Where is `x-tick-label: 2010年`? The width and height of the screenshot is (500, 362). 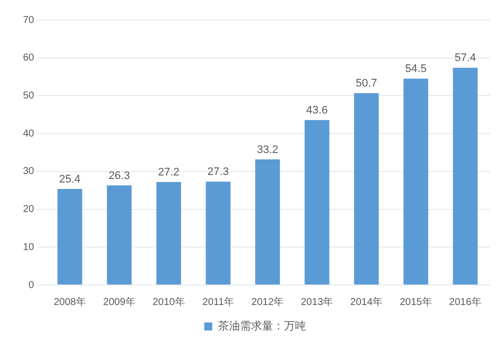 x-tick-label: 2010年 is located at coordinates (168, 302).